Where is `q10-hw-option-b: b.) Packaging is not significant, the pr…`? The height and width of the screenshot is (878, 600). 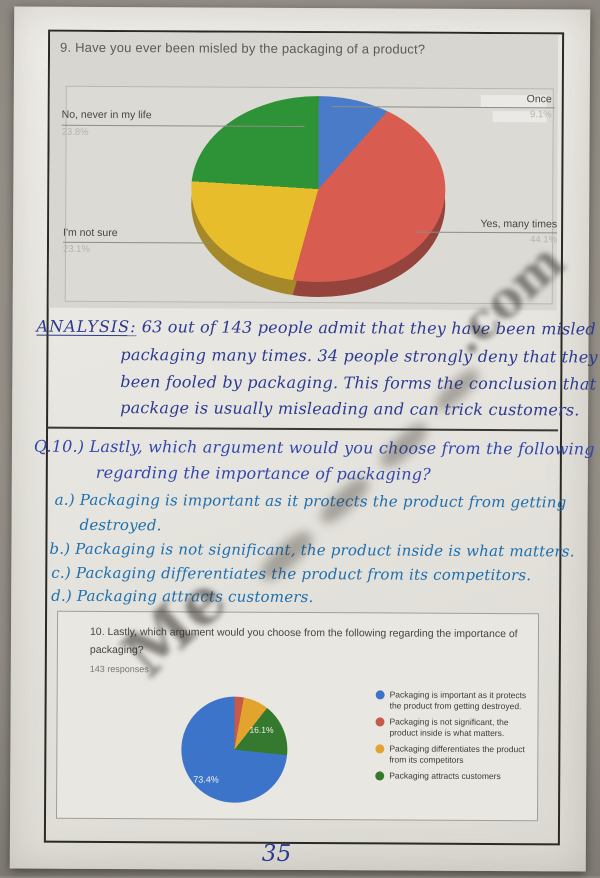 q10-hw-option-b: b.) Packaging is not significant, the pr… is located at coordinates (312, 550).